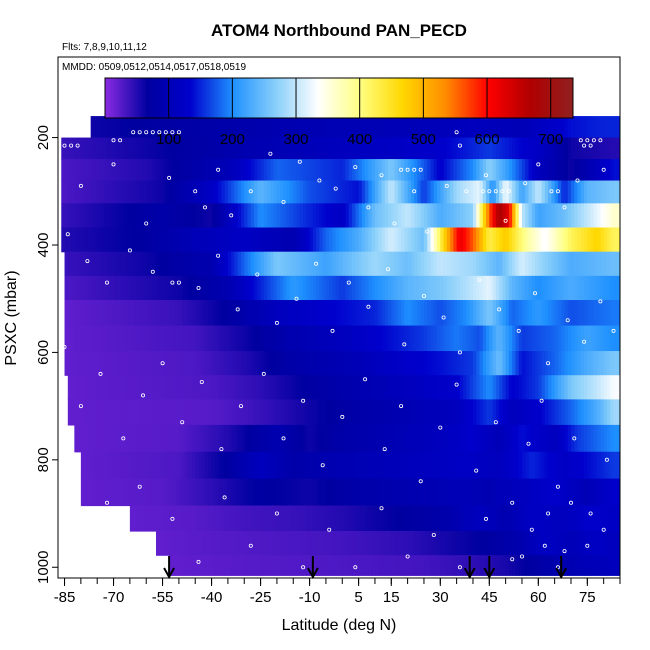 This screenshot has width=650, height=650. What do you see at coordinates (343, 388) in the screenshot?
I see `layer-band` at bounding box center [343, 388].